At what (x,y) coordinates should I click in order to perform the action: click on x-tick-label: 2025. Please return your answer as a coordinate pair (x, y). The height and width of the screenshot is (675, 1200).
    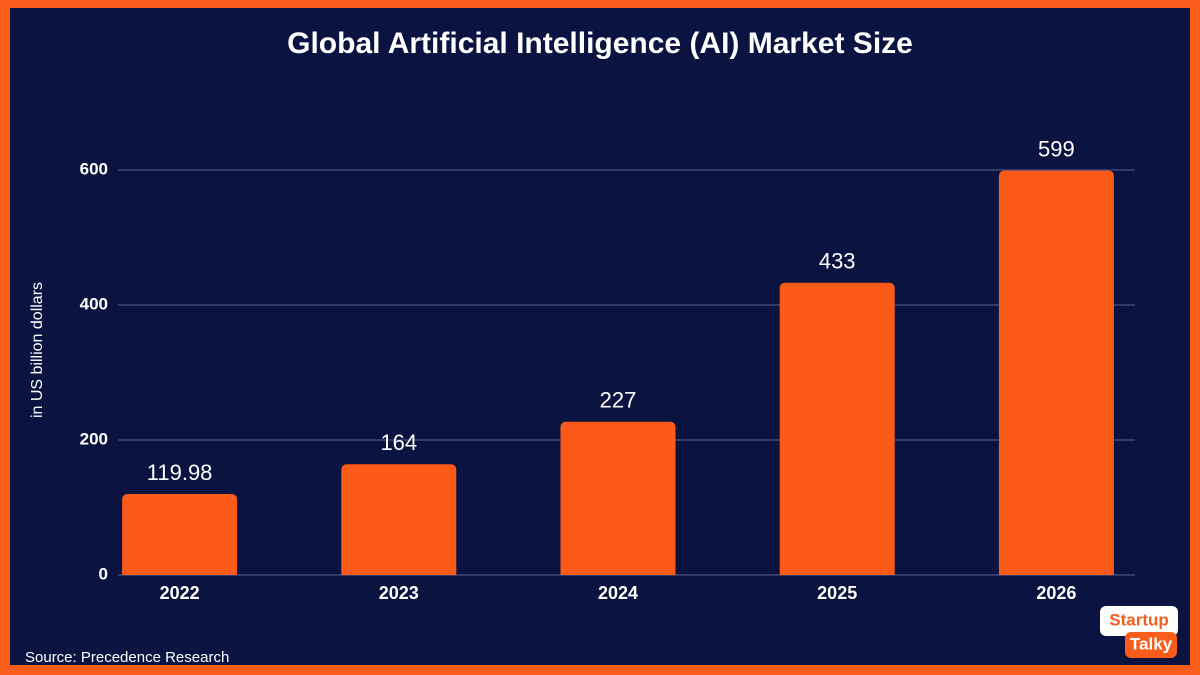
    Looking at the image, I should click on (837, 593).